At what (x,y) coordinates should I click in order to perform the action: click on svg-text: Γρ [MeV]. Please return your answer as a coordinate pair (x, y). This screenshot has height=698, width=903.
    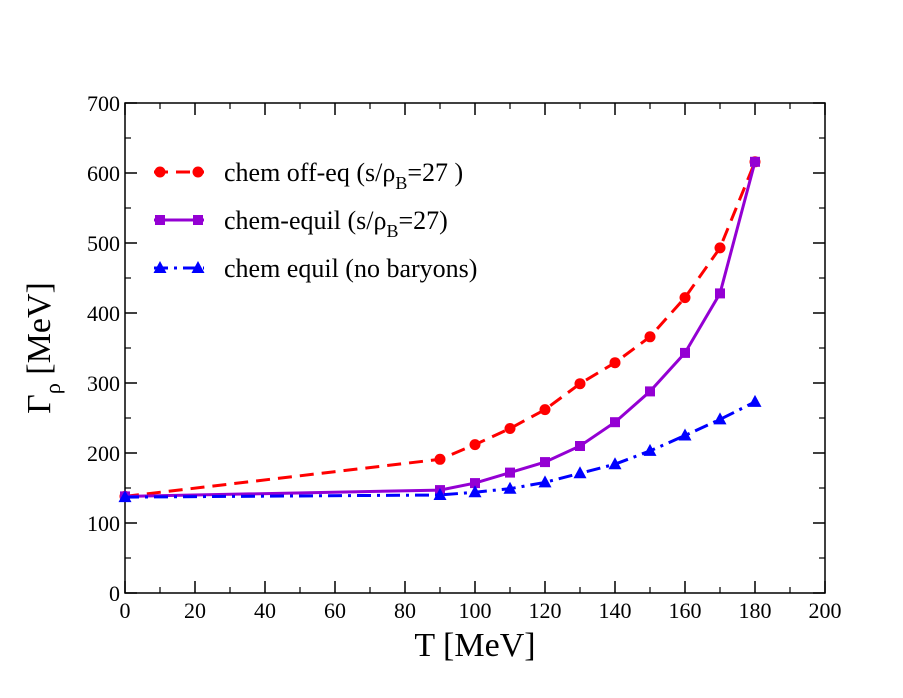
    Looking at the image, I should click on (43, 348).